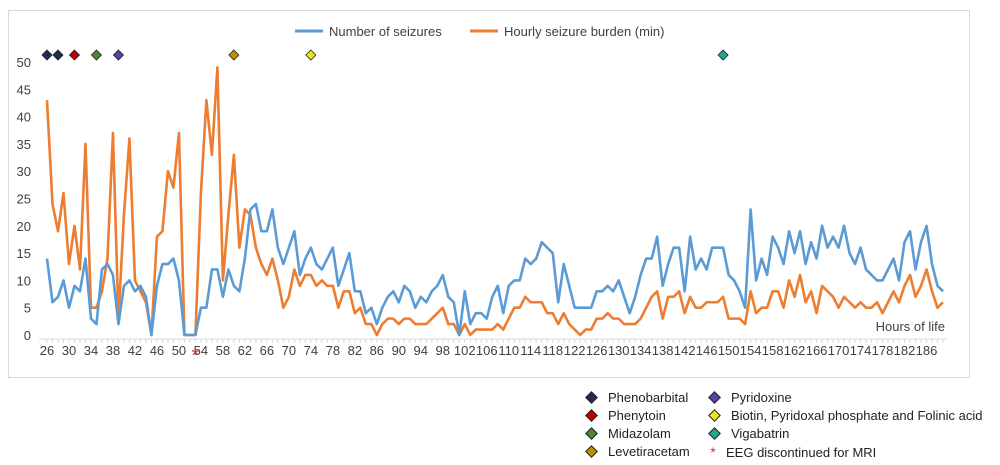 The height and width of the screenshot is (465, 1000). What do you see at coordinates (385, 31) in the screenshot?
I see `legend-label-seizures: Number of seizures` at bounding box center [385, 31].